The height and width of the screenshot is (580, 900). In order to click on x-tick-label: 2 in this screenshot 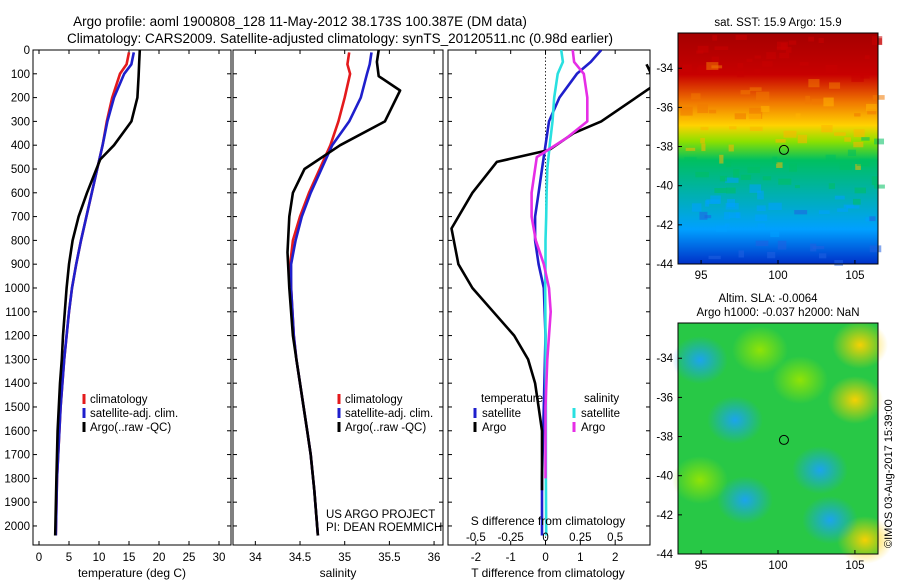, I will do `click(615, 558)`.